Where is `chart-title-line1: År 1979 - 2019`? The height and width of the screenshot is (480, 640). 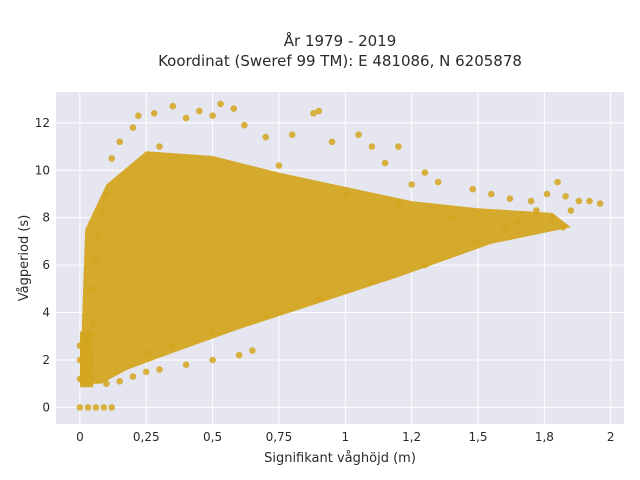
chart-title-line1: År 1979 - 2019 is located at coordinates (340, 40).